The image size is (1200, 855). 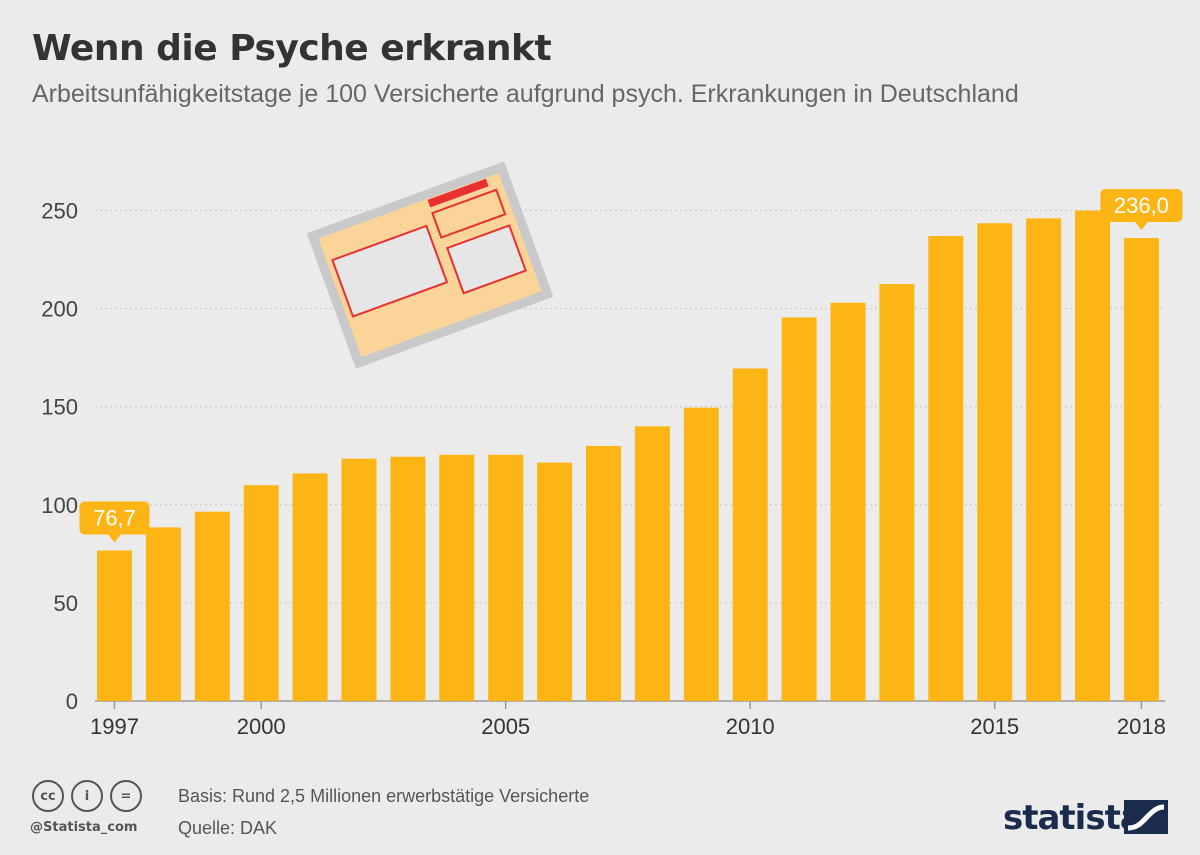 I want to click on bar-2014, so click(x=946, y=469).